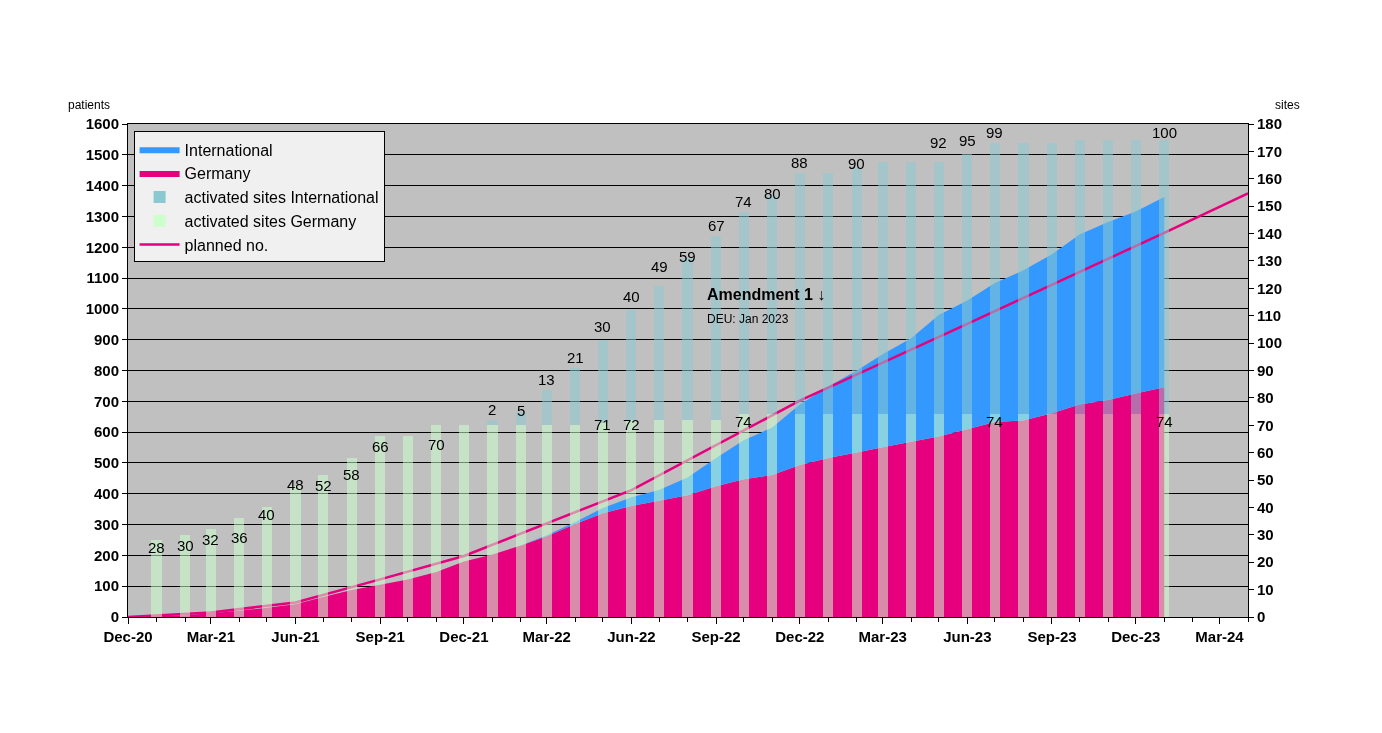 This screenshot has height=733, width=1382. I want to click on y2-axis-title: sites, so click(1287, 105).